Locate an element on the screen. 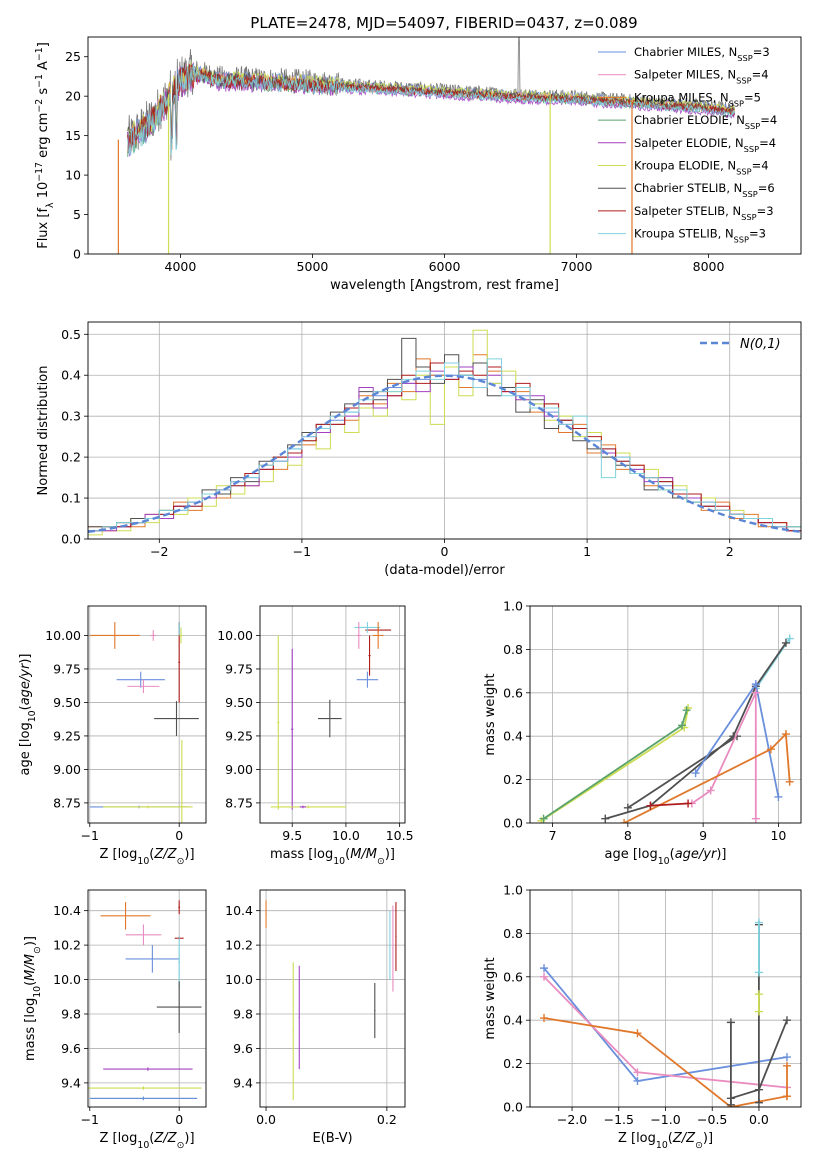 This screenshot has width=819, height=1170. y-tick-label: 25 is located at coordinates (73, 56).